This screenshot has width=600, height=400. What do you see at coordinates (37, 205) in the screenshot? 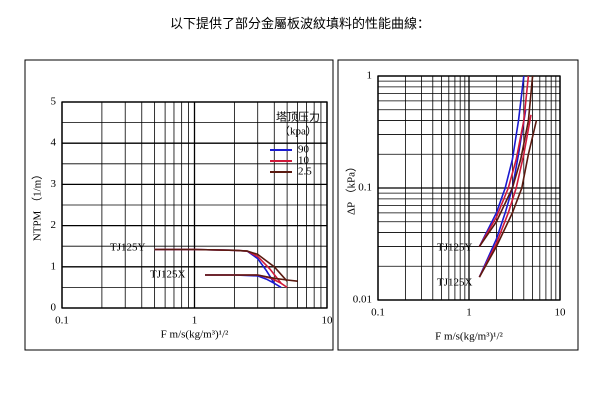
I see `y-axis-label: NTPM （1/m）` at bounding box center [37, 205].